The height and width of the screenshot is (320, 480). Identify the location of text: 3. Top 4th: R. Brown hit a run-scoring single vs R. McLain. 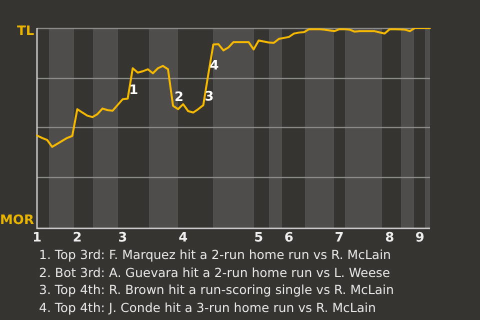
(216, 289).